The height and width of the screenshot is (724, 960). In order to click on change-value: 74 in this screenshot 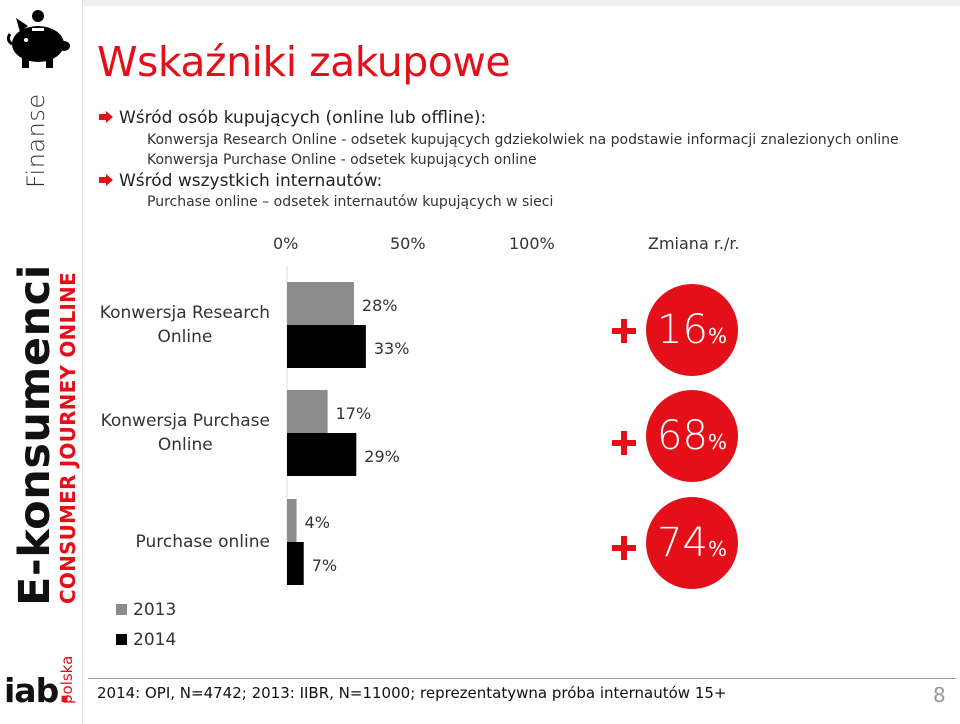, I will do `click(682, 543)`.